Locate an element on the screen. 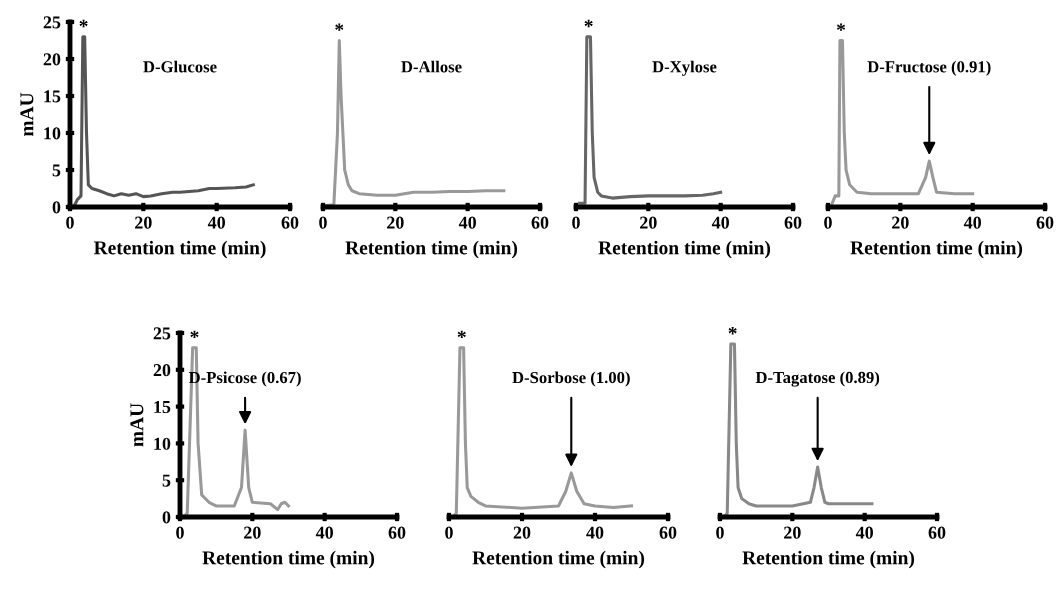  annotation: D-Tagatose (0.89) is located at coordinates (817, 379).